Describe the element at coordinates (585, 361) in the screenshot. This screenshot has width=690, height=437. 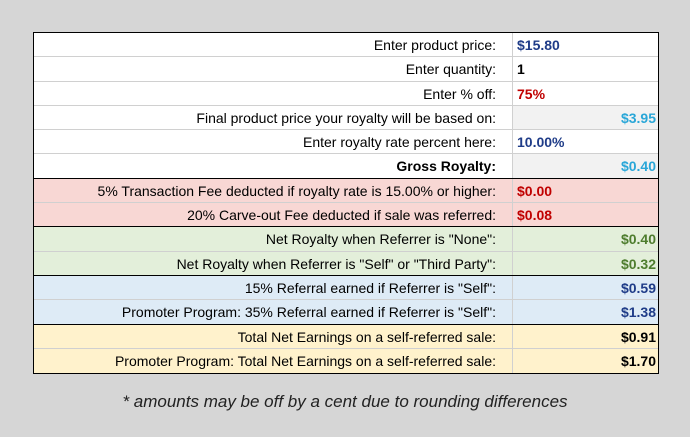
I see `row-value: $1.70` at that location.